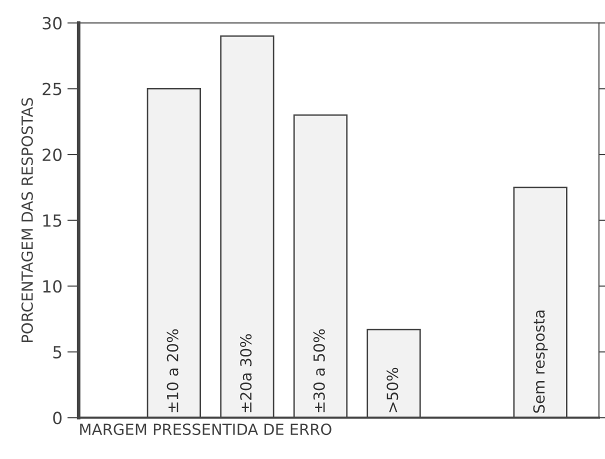 This screenshot has width=605, height=459. What do you see at coordinates (52, 155) in the screenshot?
I see `y-tick-label: 20` at bounding box center [52, 155].